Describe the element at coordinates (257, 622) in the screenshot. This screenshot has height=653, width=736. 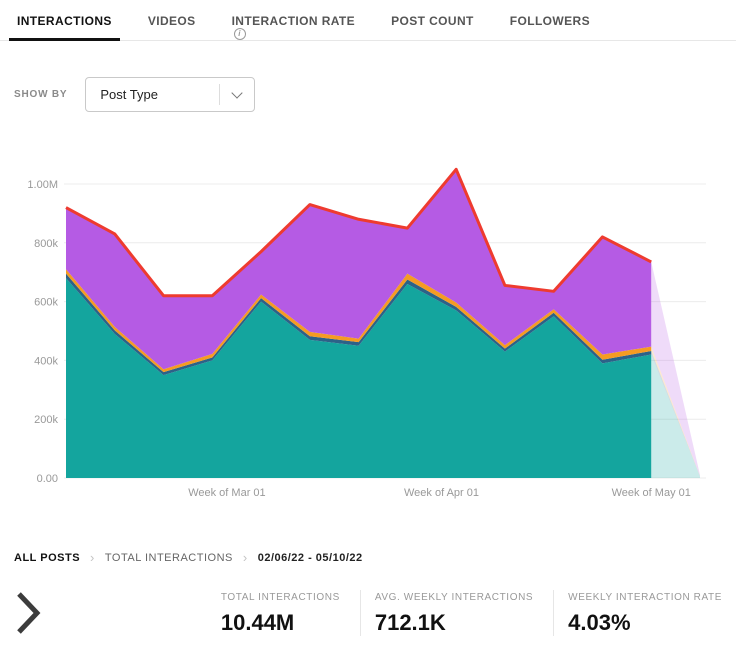
I see `stat-value: 10.44M` at that location.